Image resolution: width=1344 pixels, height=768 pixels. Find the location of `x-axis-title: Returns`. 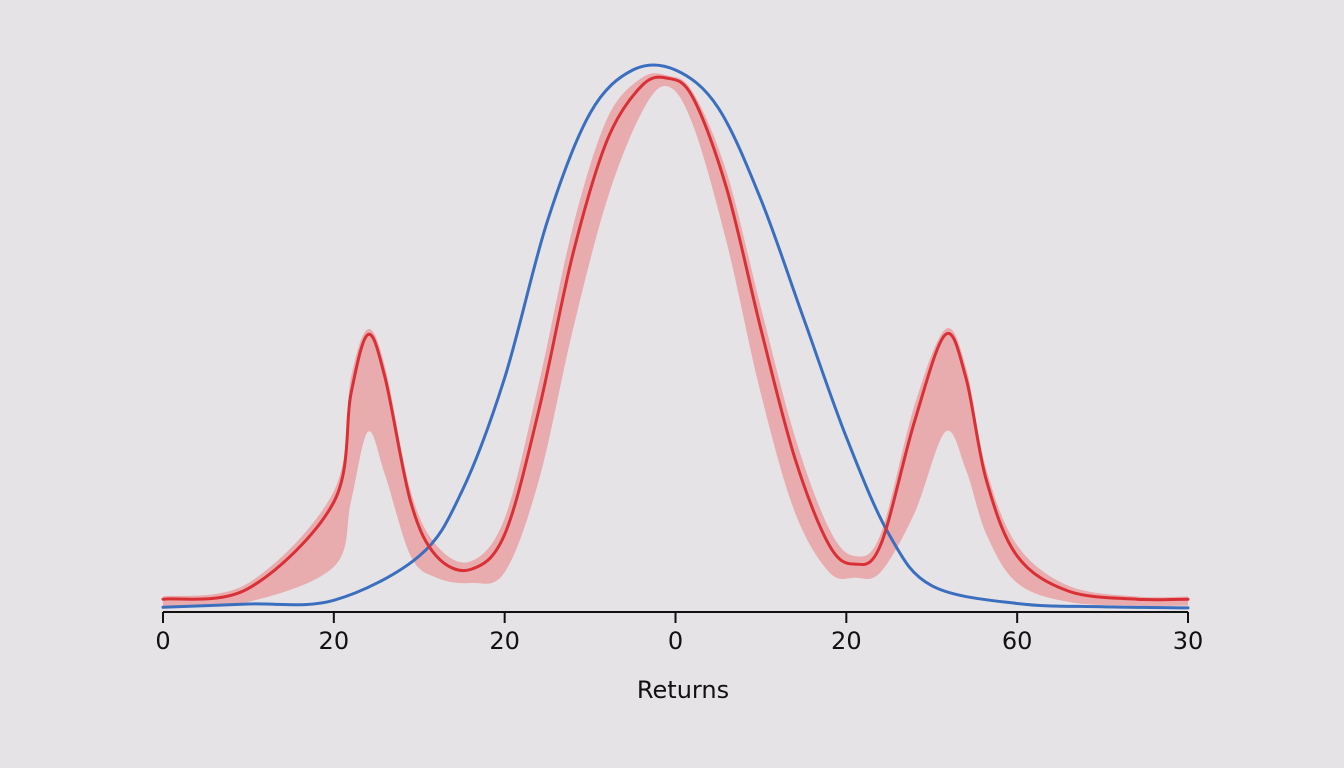

x-axis-title: Returns is located at coordinates (683, 690).